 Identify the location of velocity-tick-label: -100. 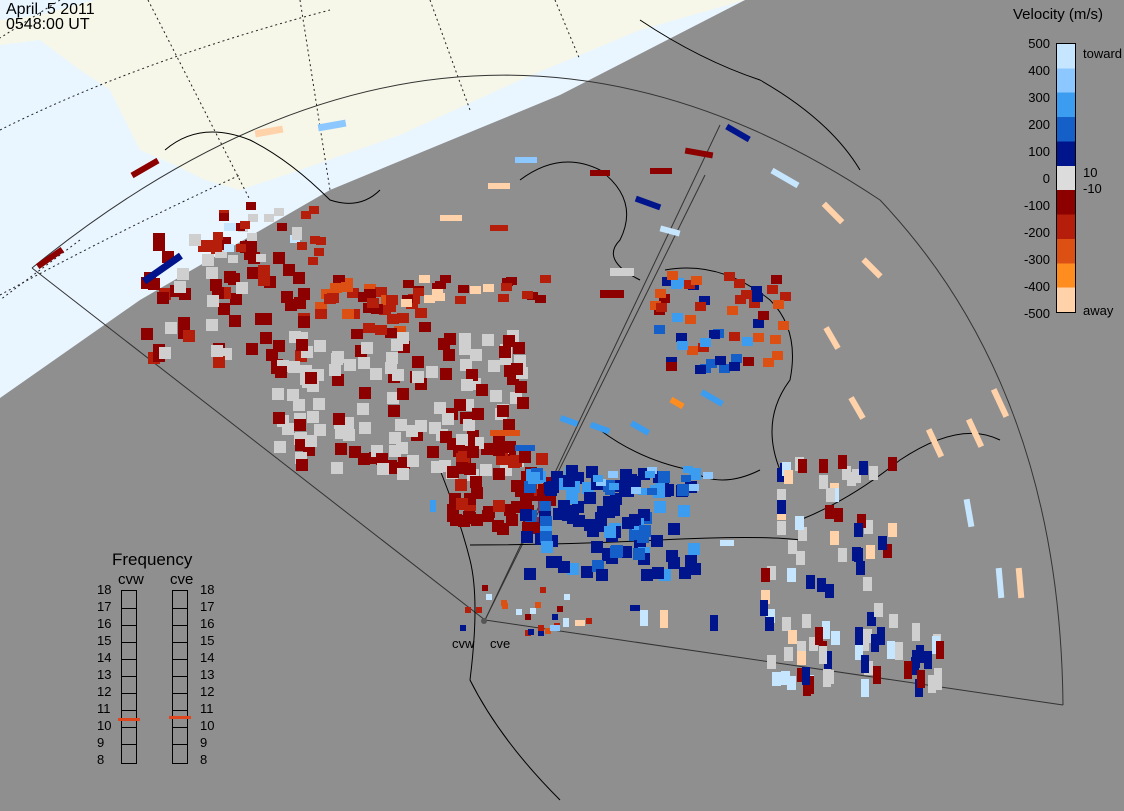
(1036, 205).